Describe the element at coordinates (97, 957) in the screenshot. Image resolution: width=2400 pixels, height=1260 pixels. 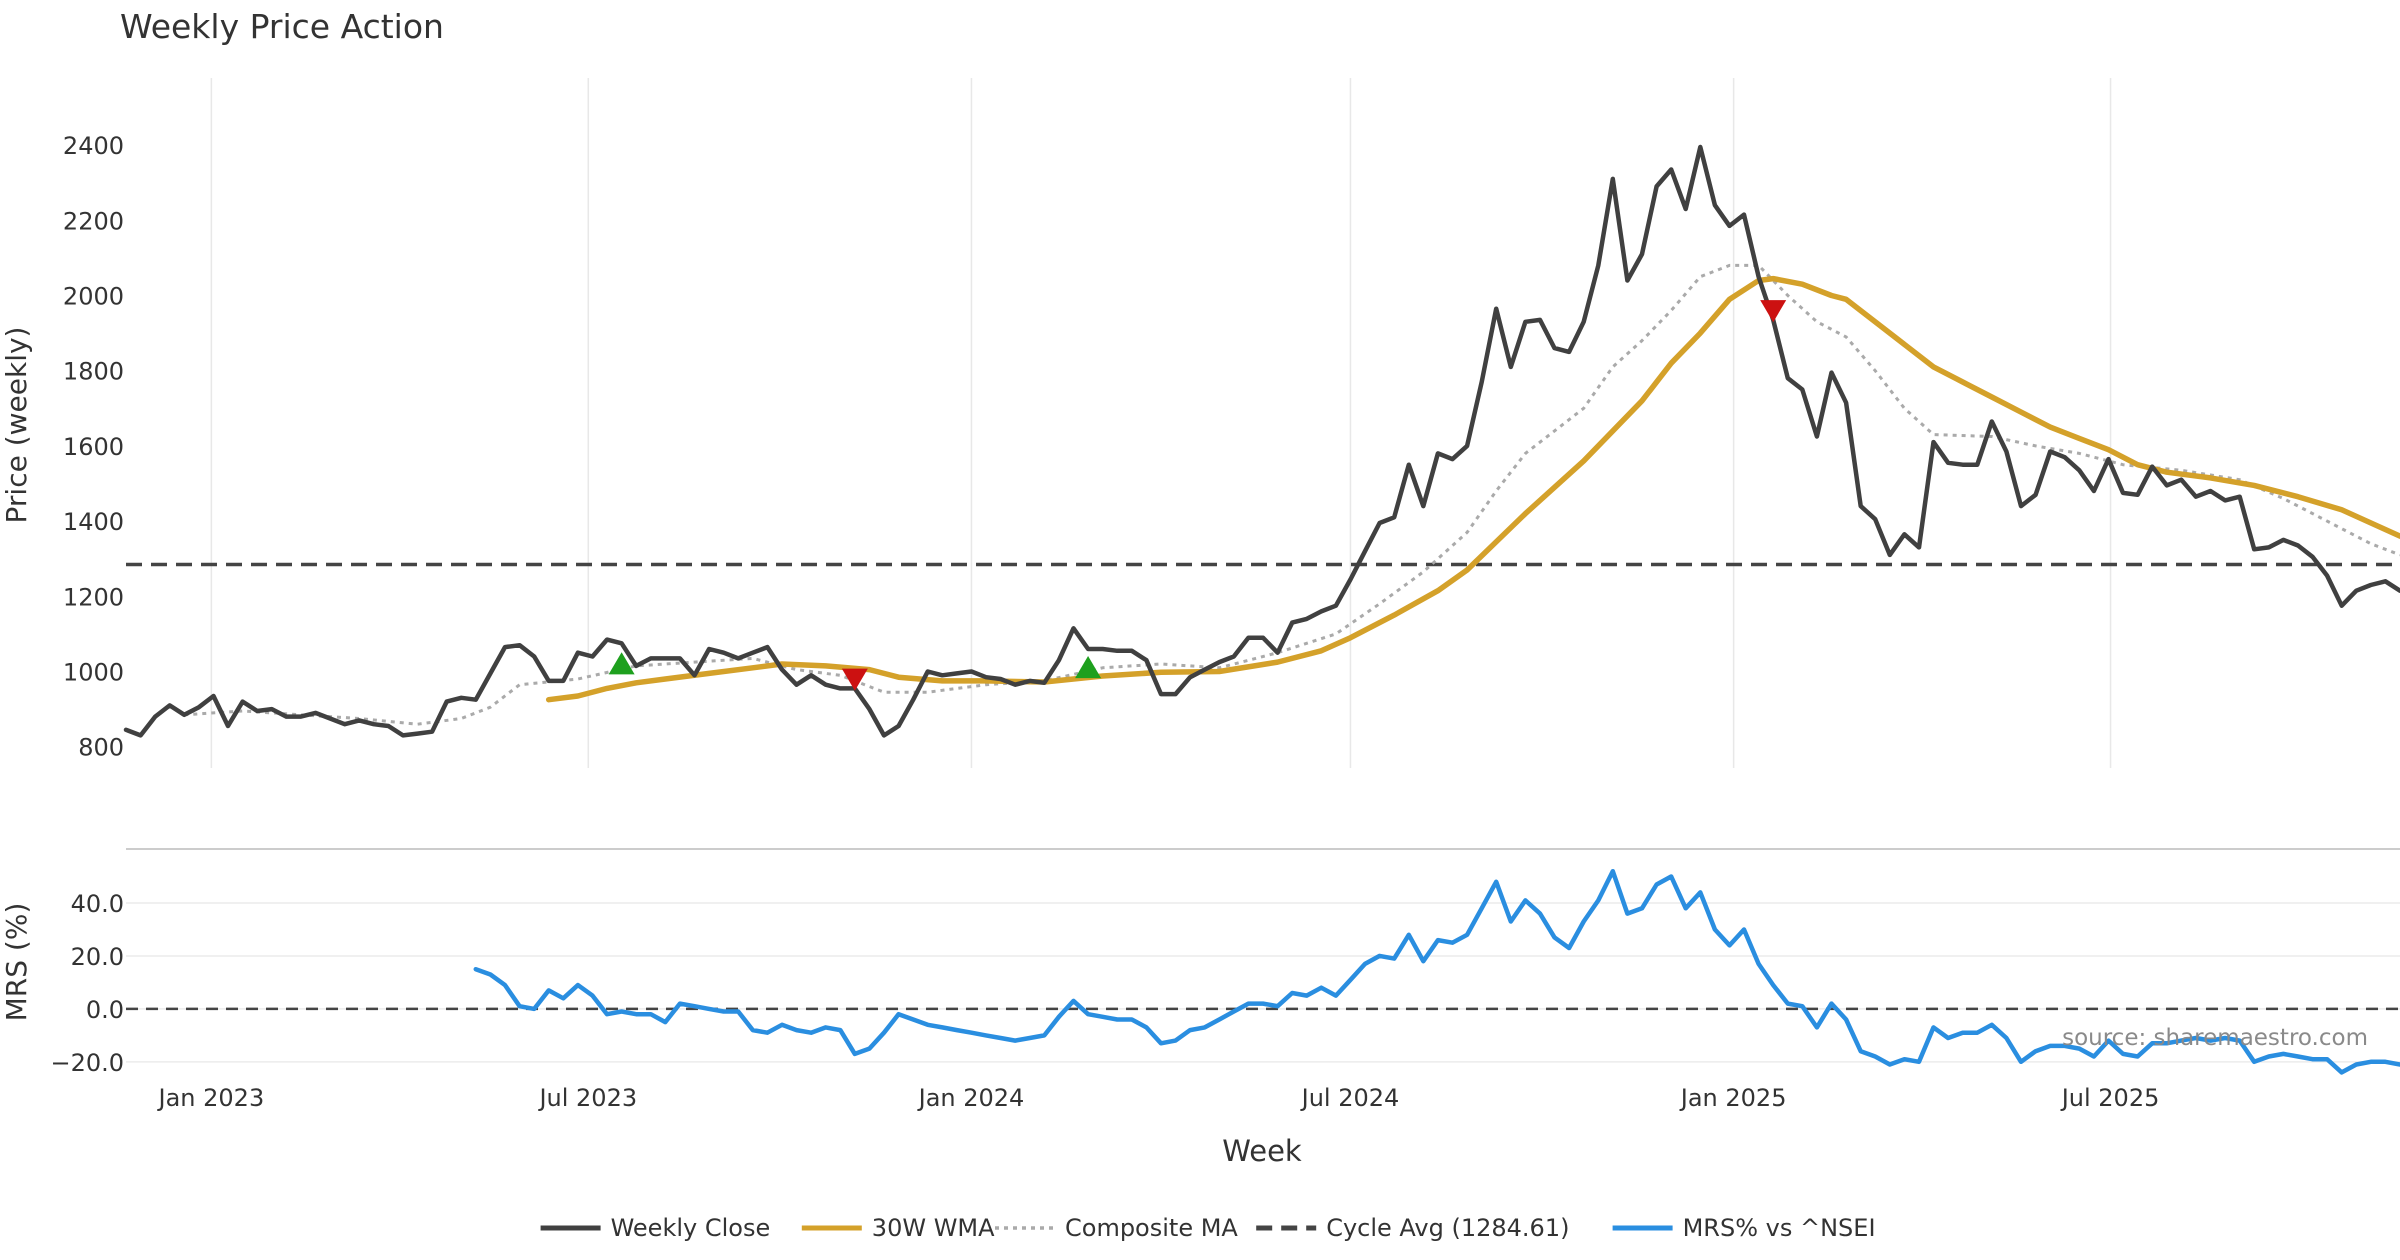
I see `mrs-y-tick-label: 20.0` at that location.